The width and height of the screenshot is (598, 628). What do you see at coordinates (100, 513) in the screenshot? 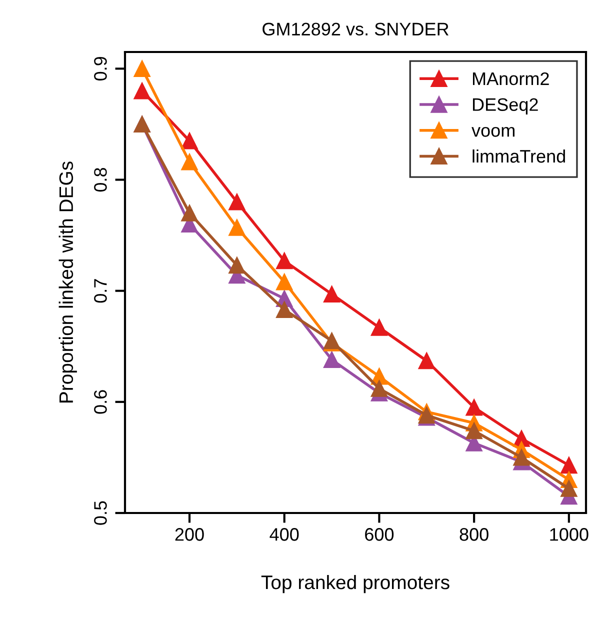
I see `y-tick-label: 0.5` at bounding box center [100, 513].